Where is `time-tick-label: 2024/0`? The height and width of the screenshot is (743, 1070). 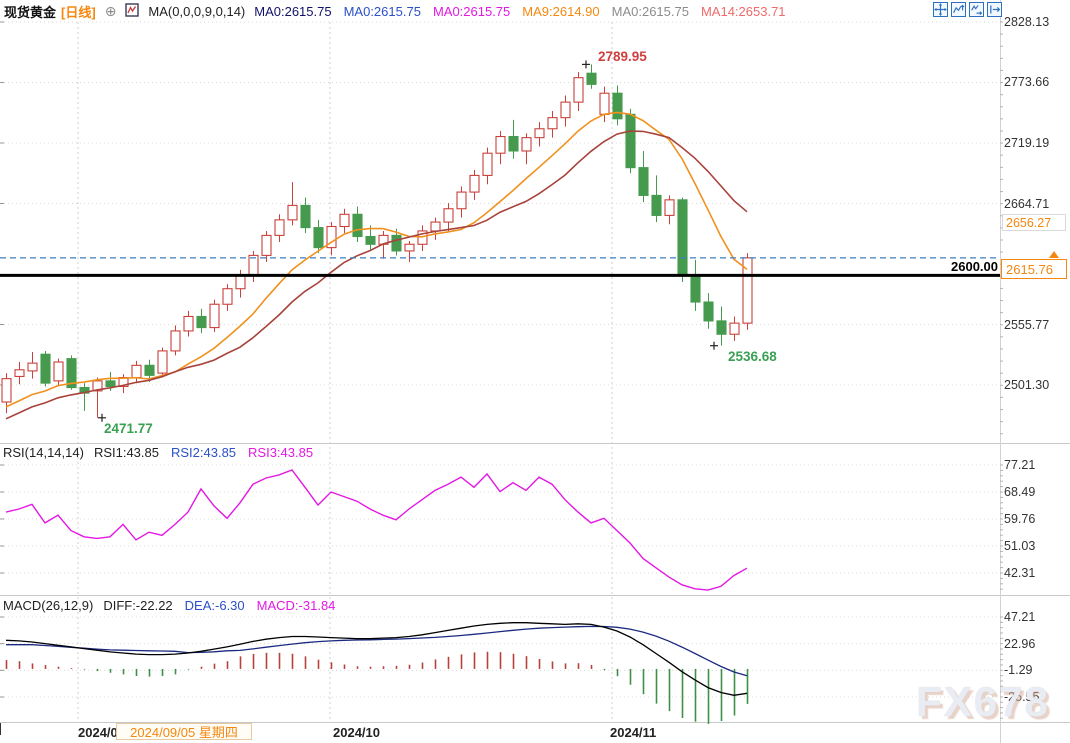 time-tick-label: 2024/0 is located at coordinates (98, 732).